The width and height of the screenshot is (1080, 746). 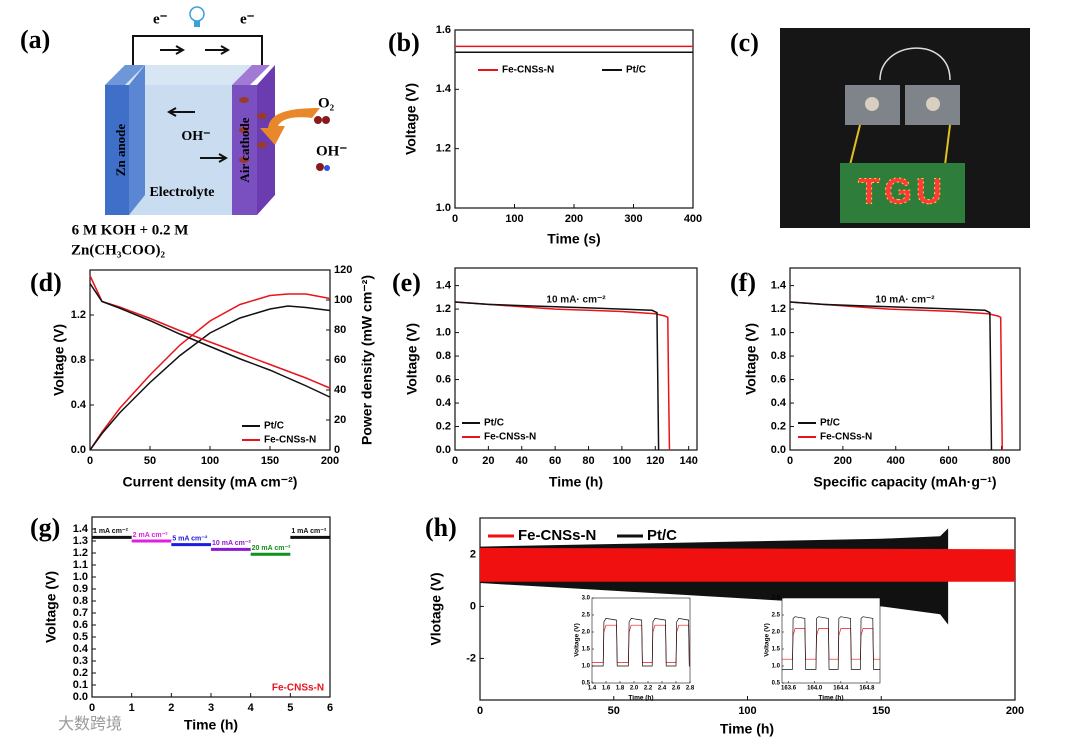 I want to click on segment-label: 5 mA cm⁻², so click(x=190, y=538).